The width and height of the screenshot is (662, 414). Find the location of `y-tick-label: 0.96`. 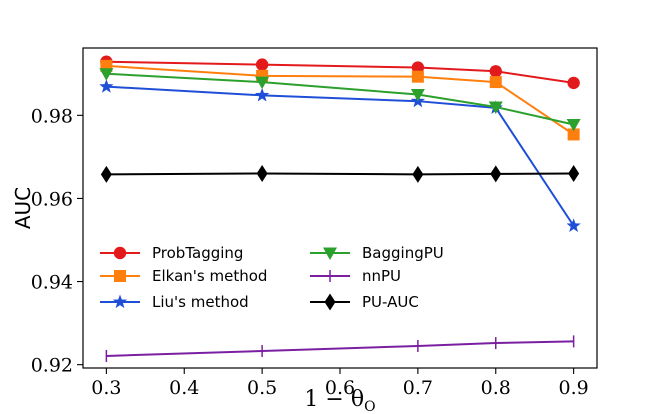

y-tick-label: 0.96 is located at coordinates (52, 199).